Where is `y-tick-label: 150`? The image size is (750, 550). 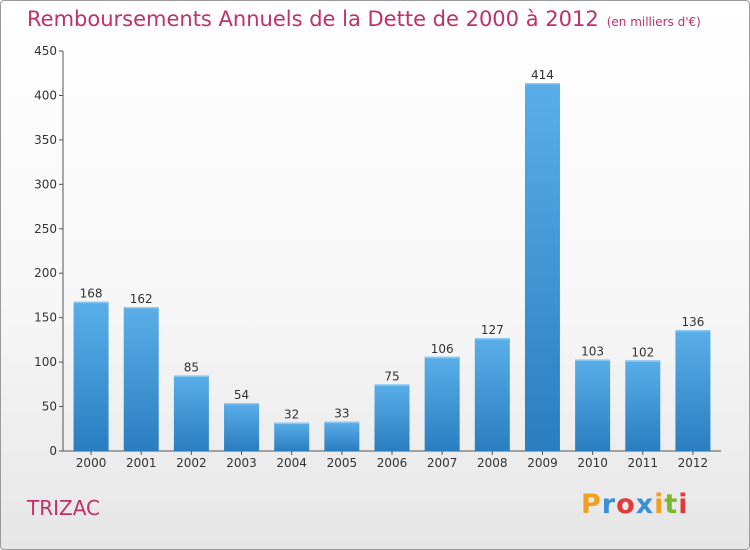 y-tick-label: 150 is located at coordinates (45, 318).